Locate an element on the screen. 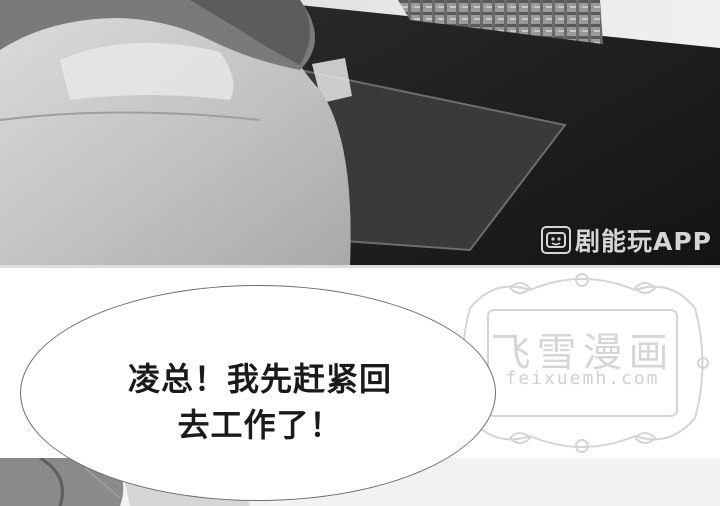 The height and width of the screenshot is (506, 720). film-reel-icon is located at coordinates (556, 240).